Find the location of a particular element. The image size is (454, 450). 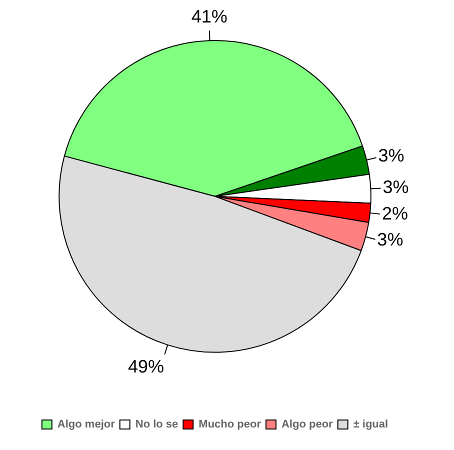

data-label: 41% is located at coordinates (209, 16).